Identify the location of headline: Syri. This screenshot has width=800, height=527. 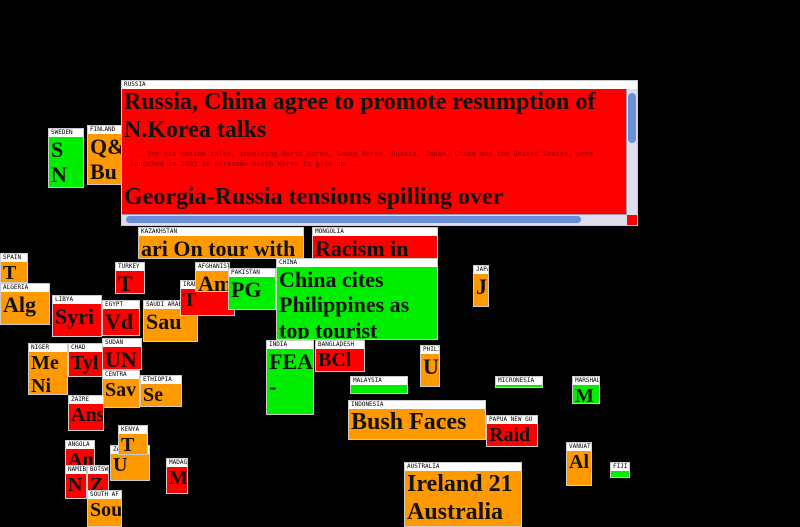
(75, 316).